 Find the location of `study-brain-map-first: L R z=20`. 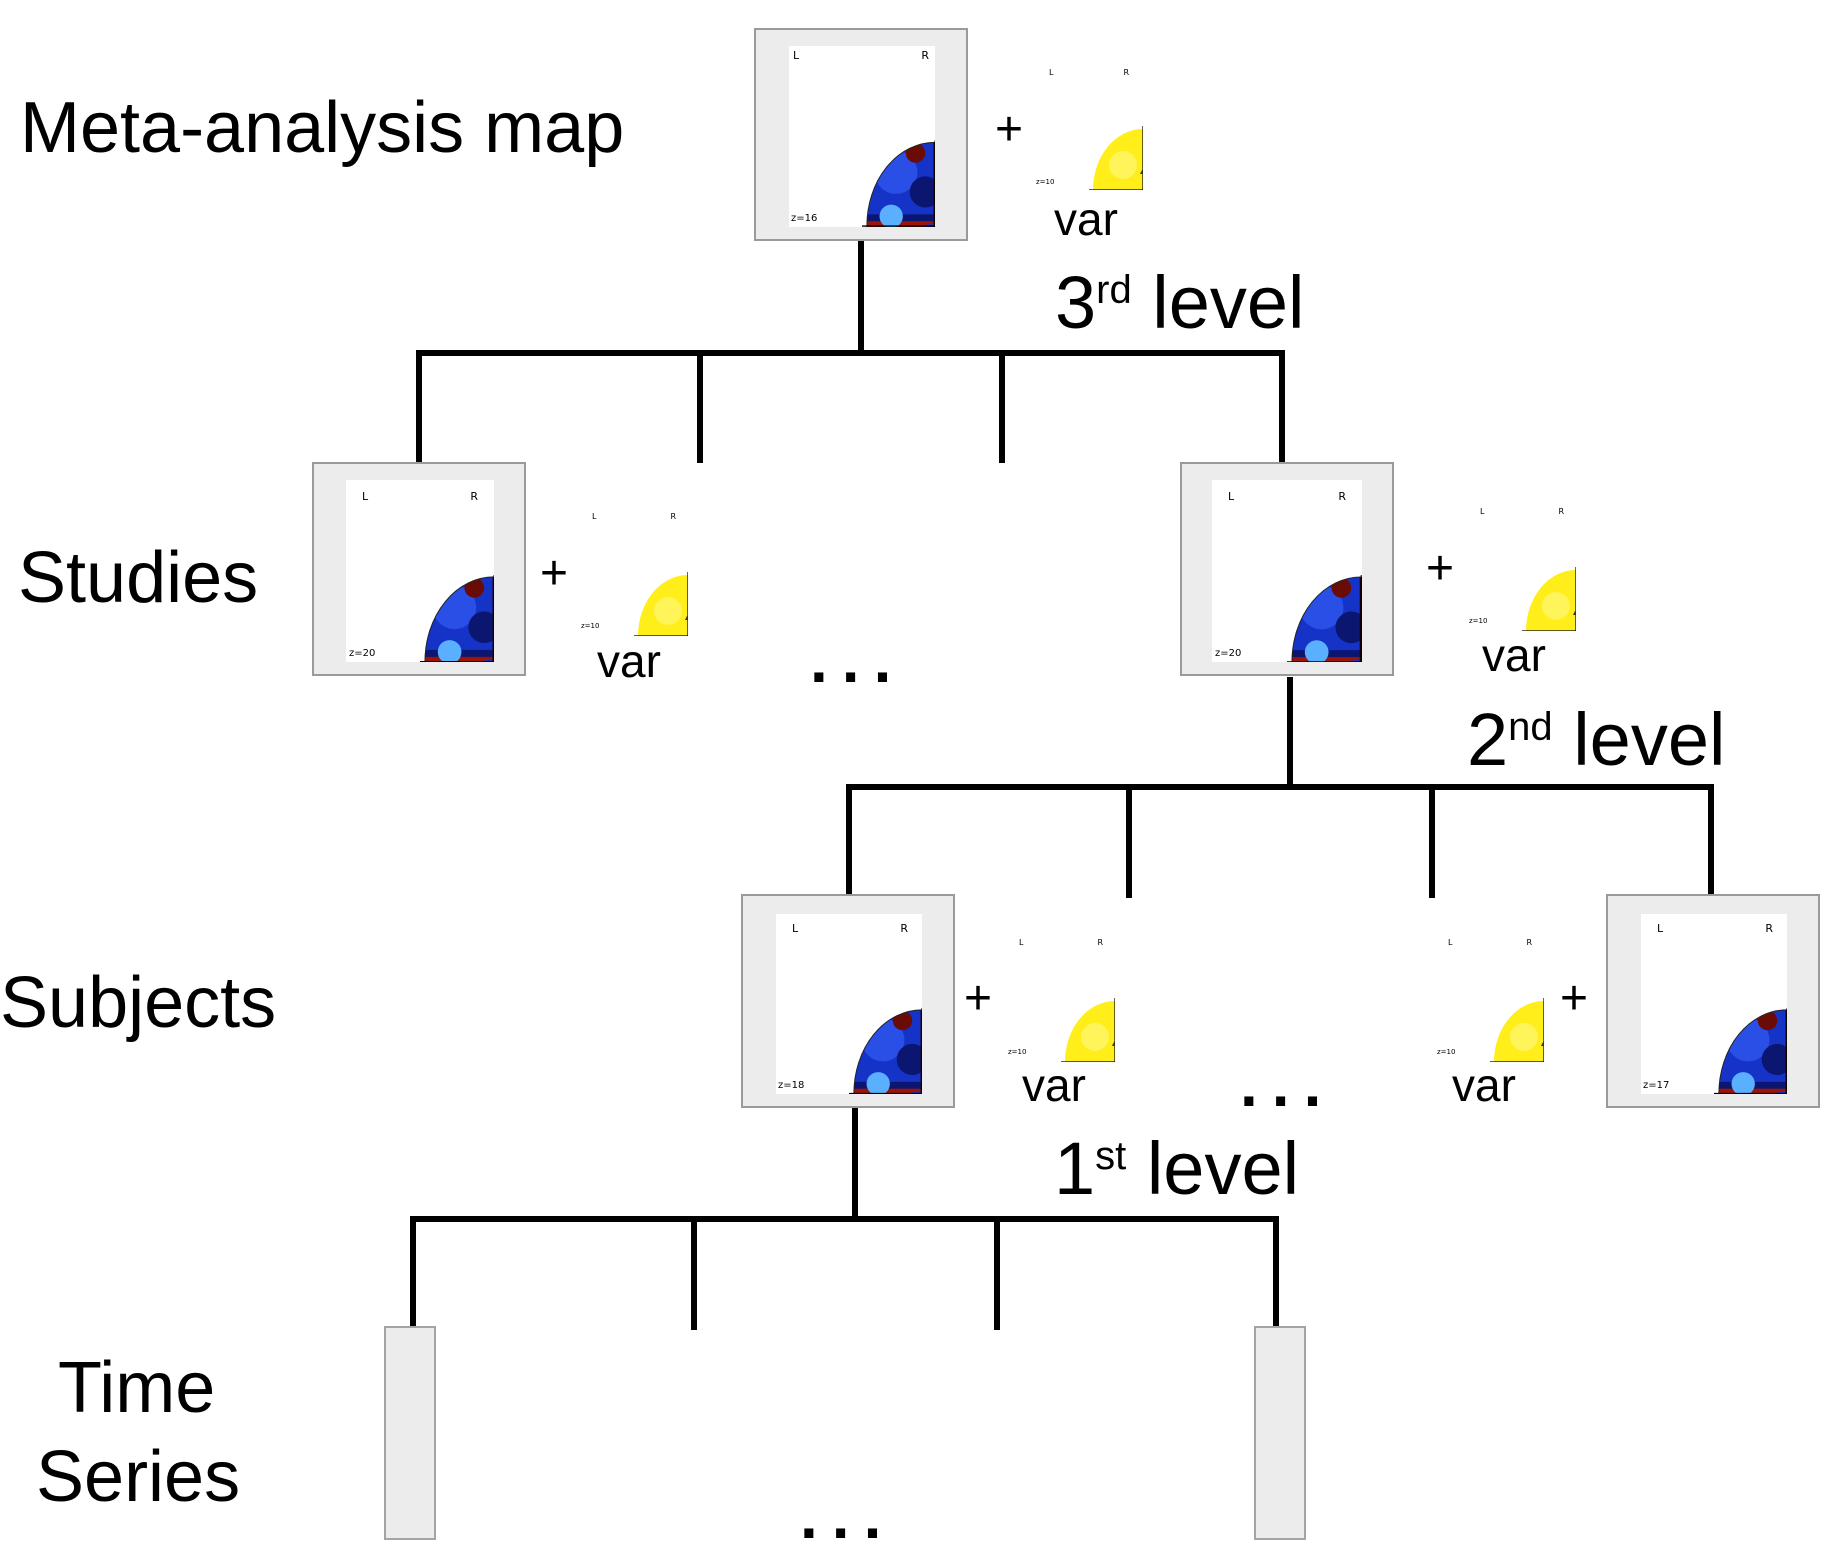

study-brain-map-first: L R z=20 is located at coordinates (419, 569).